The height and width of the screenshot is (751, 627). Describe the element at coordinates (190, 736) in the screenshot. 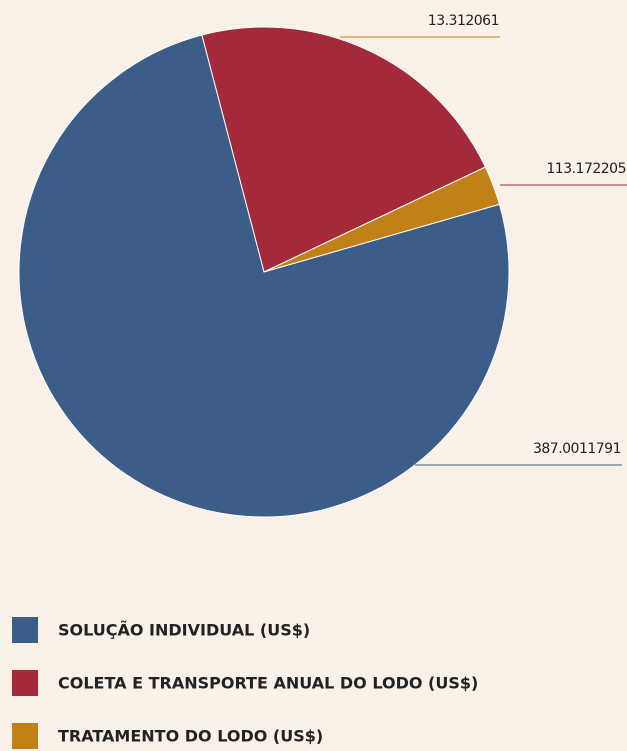

I see `legend-label: TRATAMENTO DO LODO (US$)` at that location.